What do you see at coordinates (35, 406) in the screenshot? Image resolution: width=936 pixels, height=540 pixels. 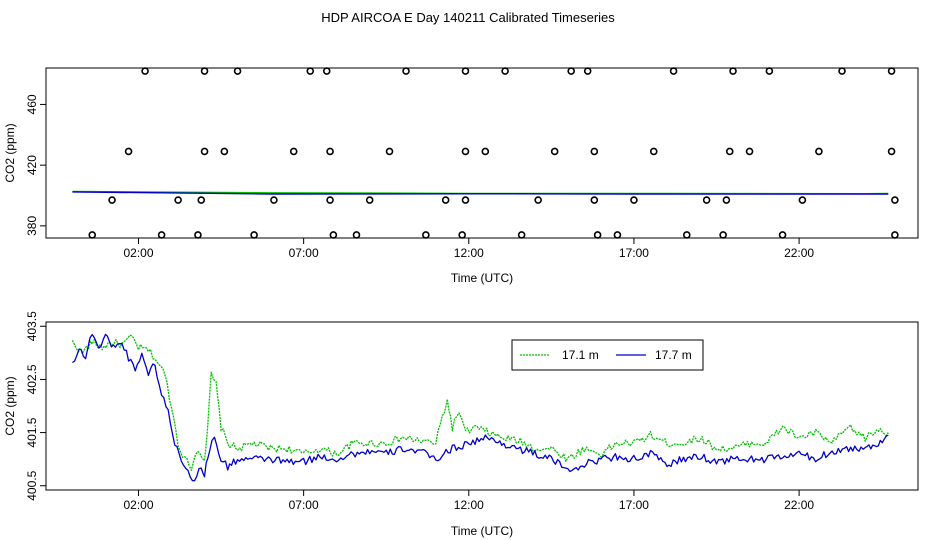 I see `bottom-y-axis: 400.5 401.5 402.5 403.5` at bounding box center [35, 406].